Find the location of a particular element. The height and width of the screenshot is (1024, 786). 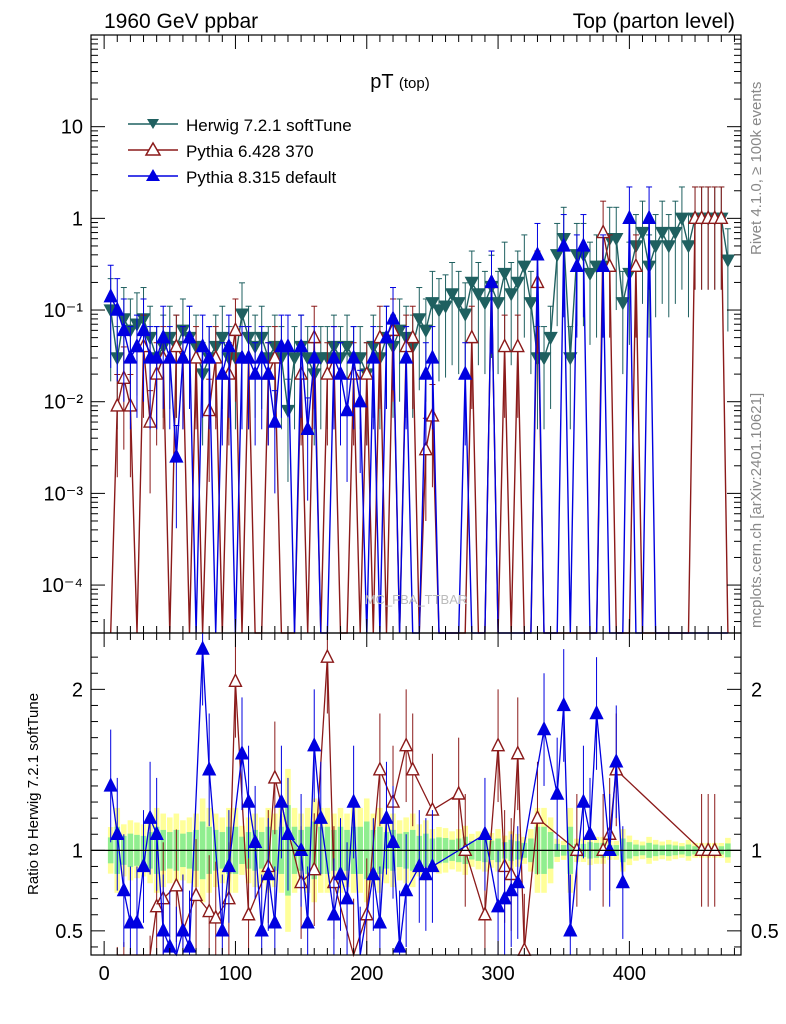

ratio-xtick-label: 100 is located at coordinates (235, 974).